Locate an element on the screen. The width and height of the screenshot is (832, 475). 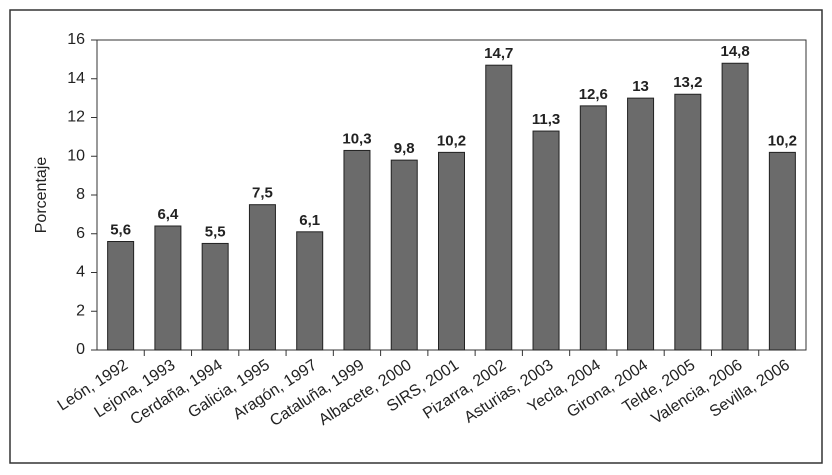
y-tick-label: 16 is located at coordinates (76, 39).